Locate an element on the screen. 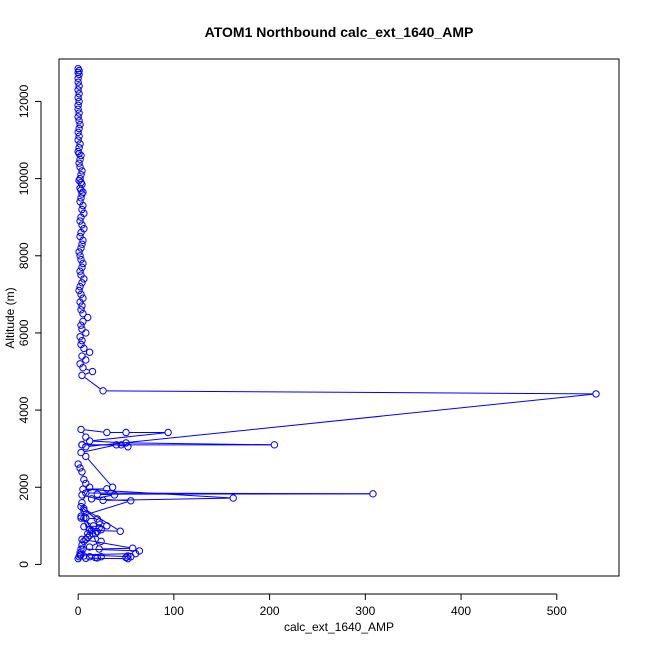 The image size is (650, 650). chart-title: ATOM1 Northbound calc_ext_1640_AMP is located at coordinates (339, 32).